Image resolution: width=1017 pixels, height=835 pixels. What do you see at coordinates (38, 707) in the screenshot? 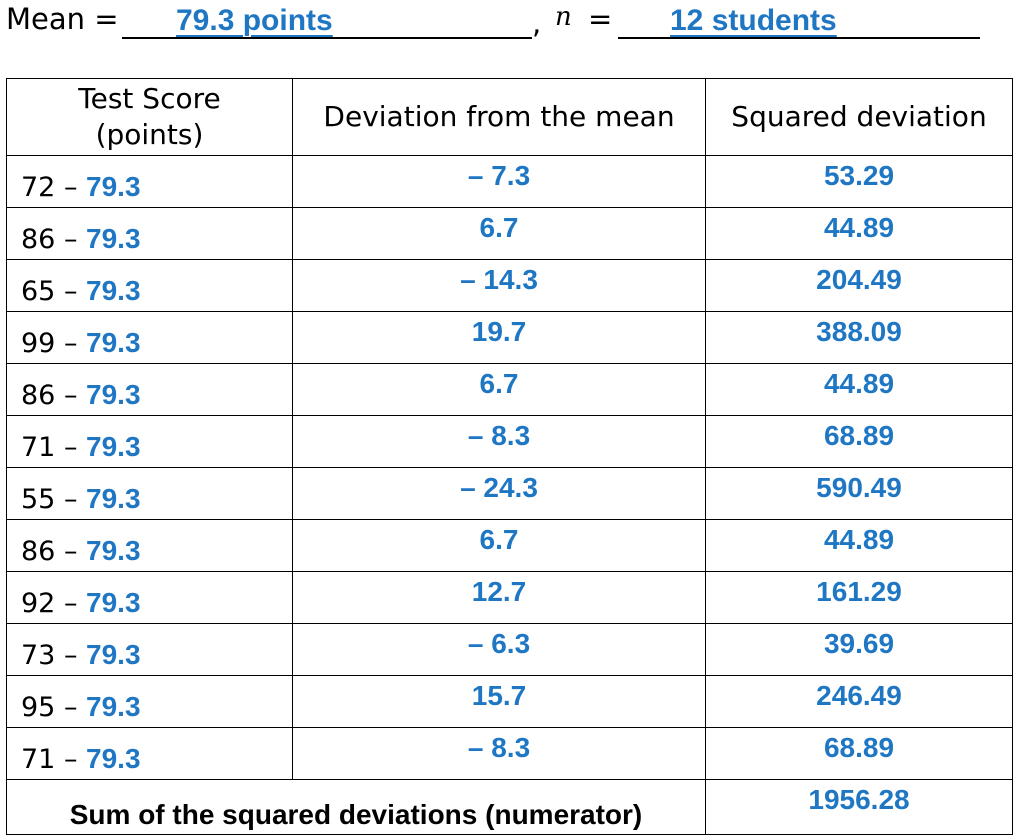
I see `score-value: 95` at bounding box center [38, 707].